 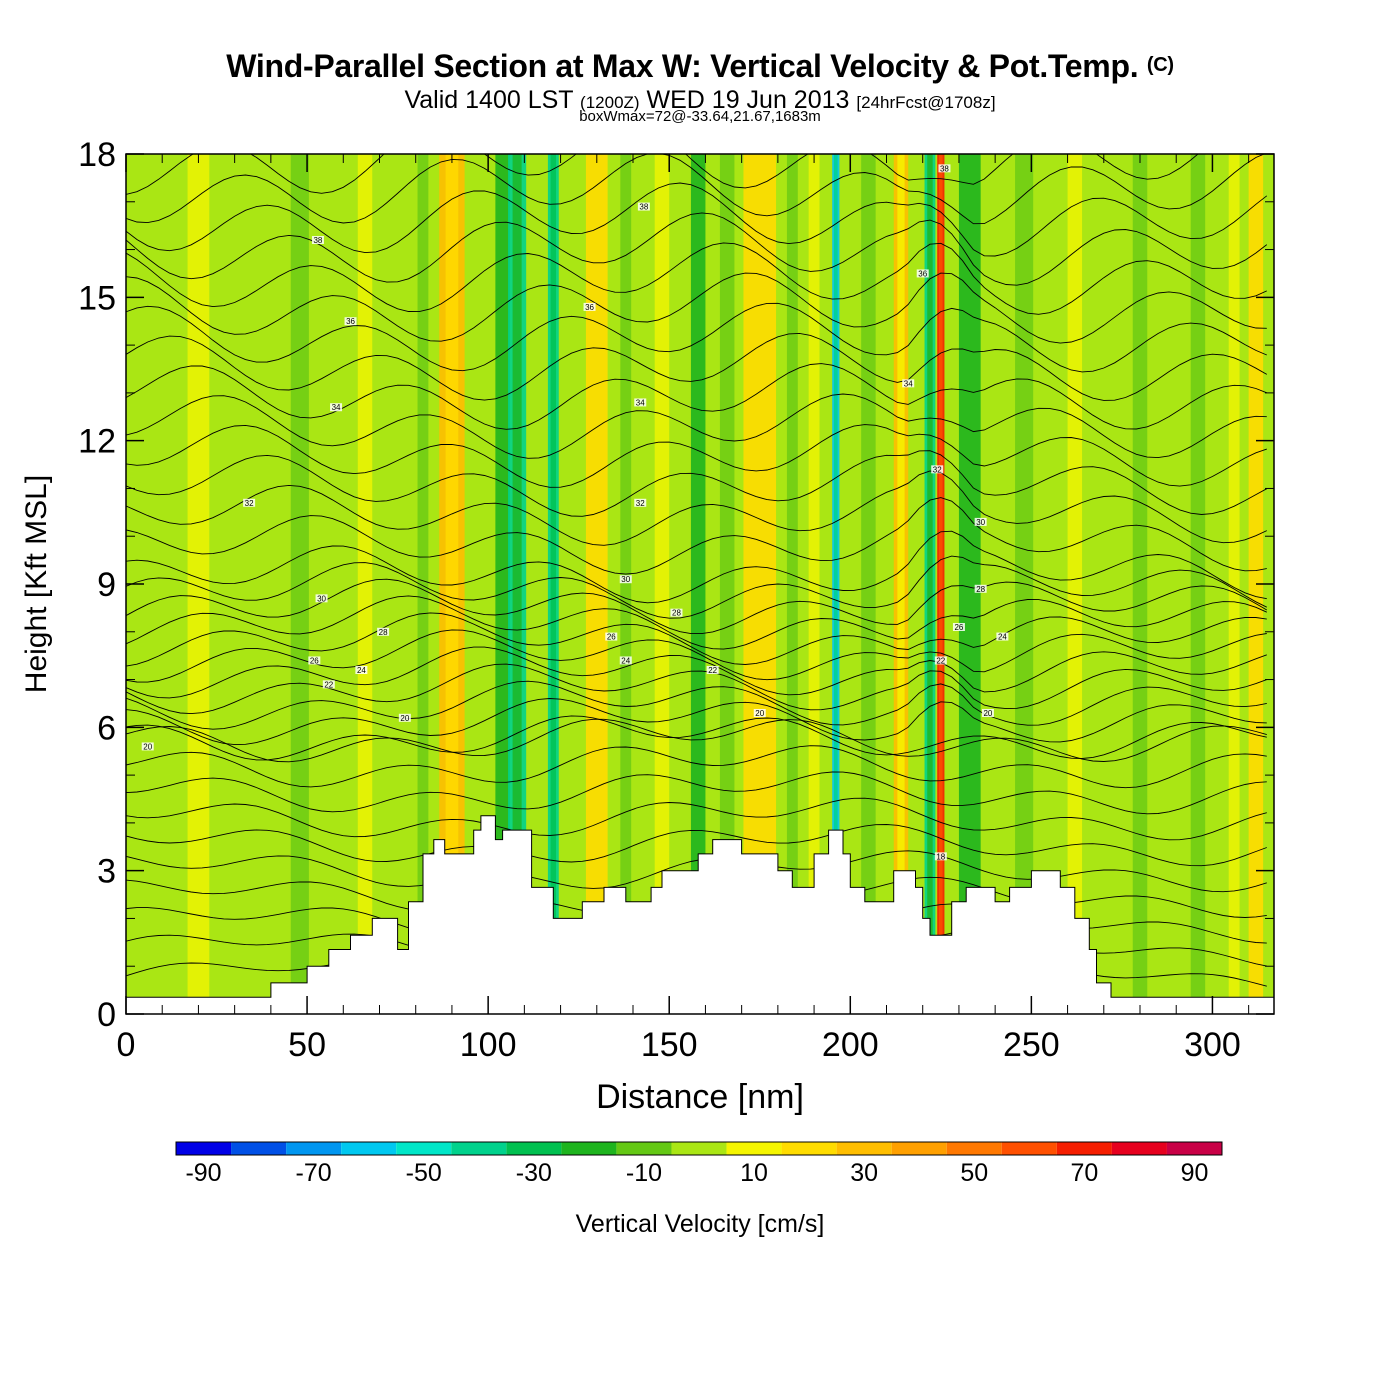 I want to click on x-tick-label: 200, so click(x=850, y=1045).